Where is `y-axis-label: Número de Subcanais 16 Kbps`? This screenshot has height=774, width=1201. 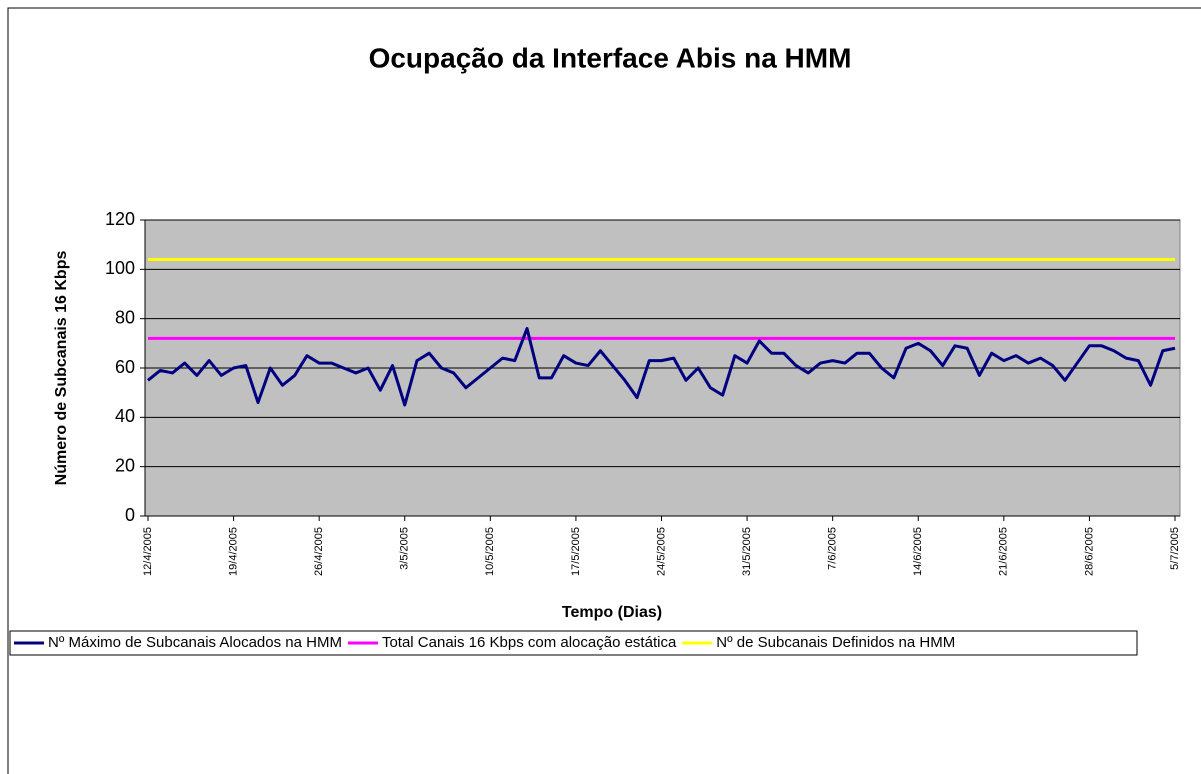
y-axis-label: Número de Subcanais 16 Kbps is located at coordinates (61, 368).